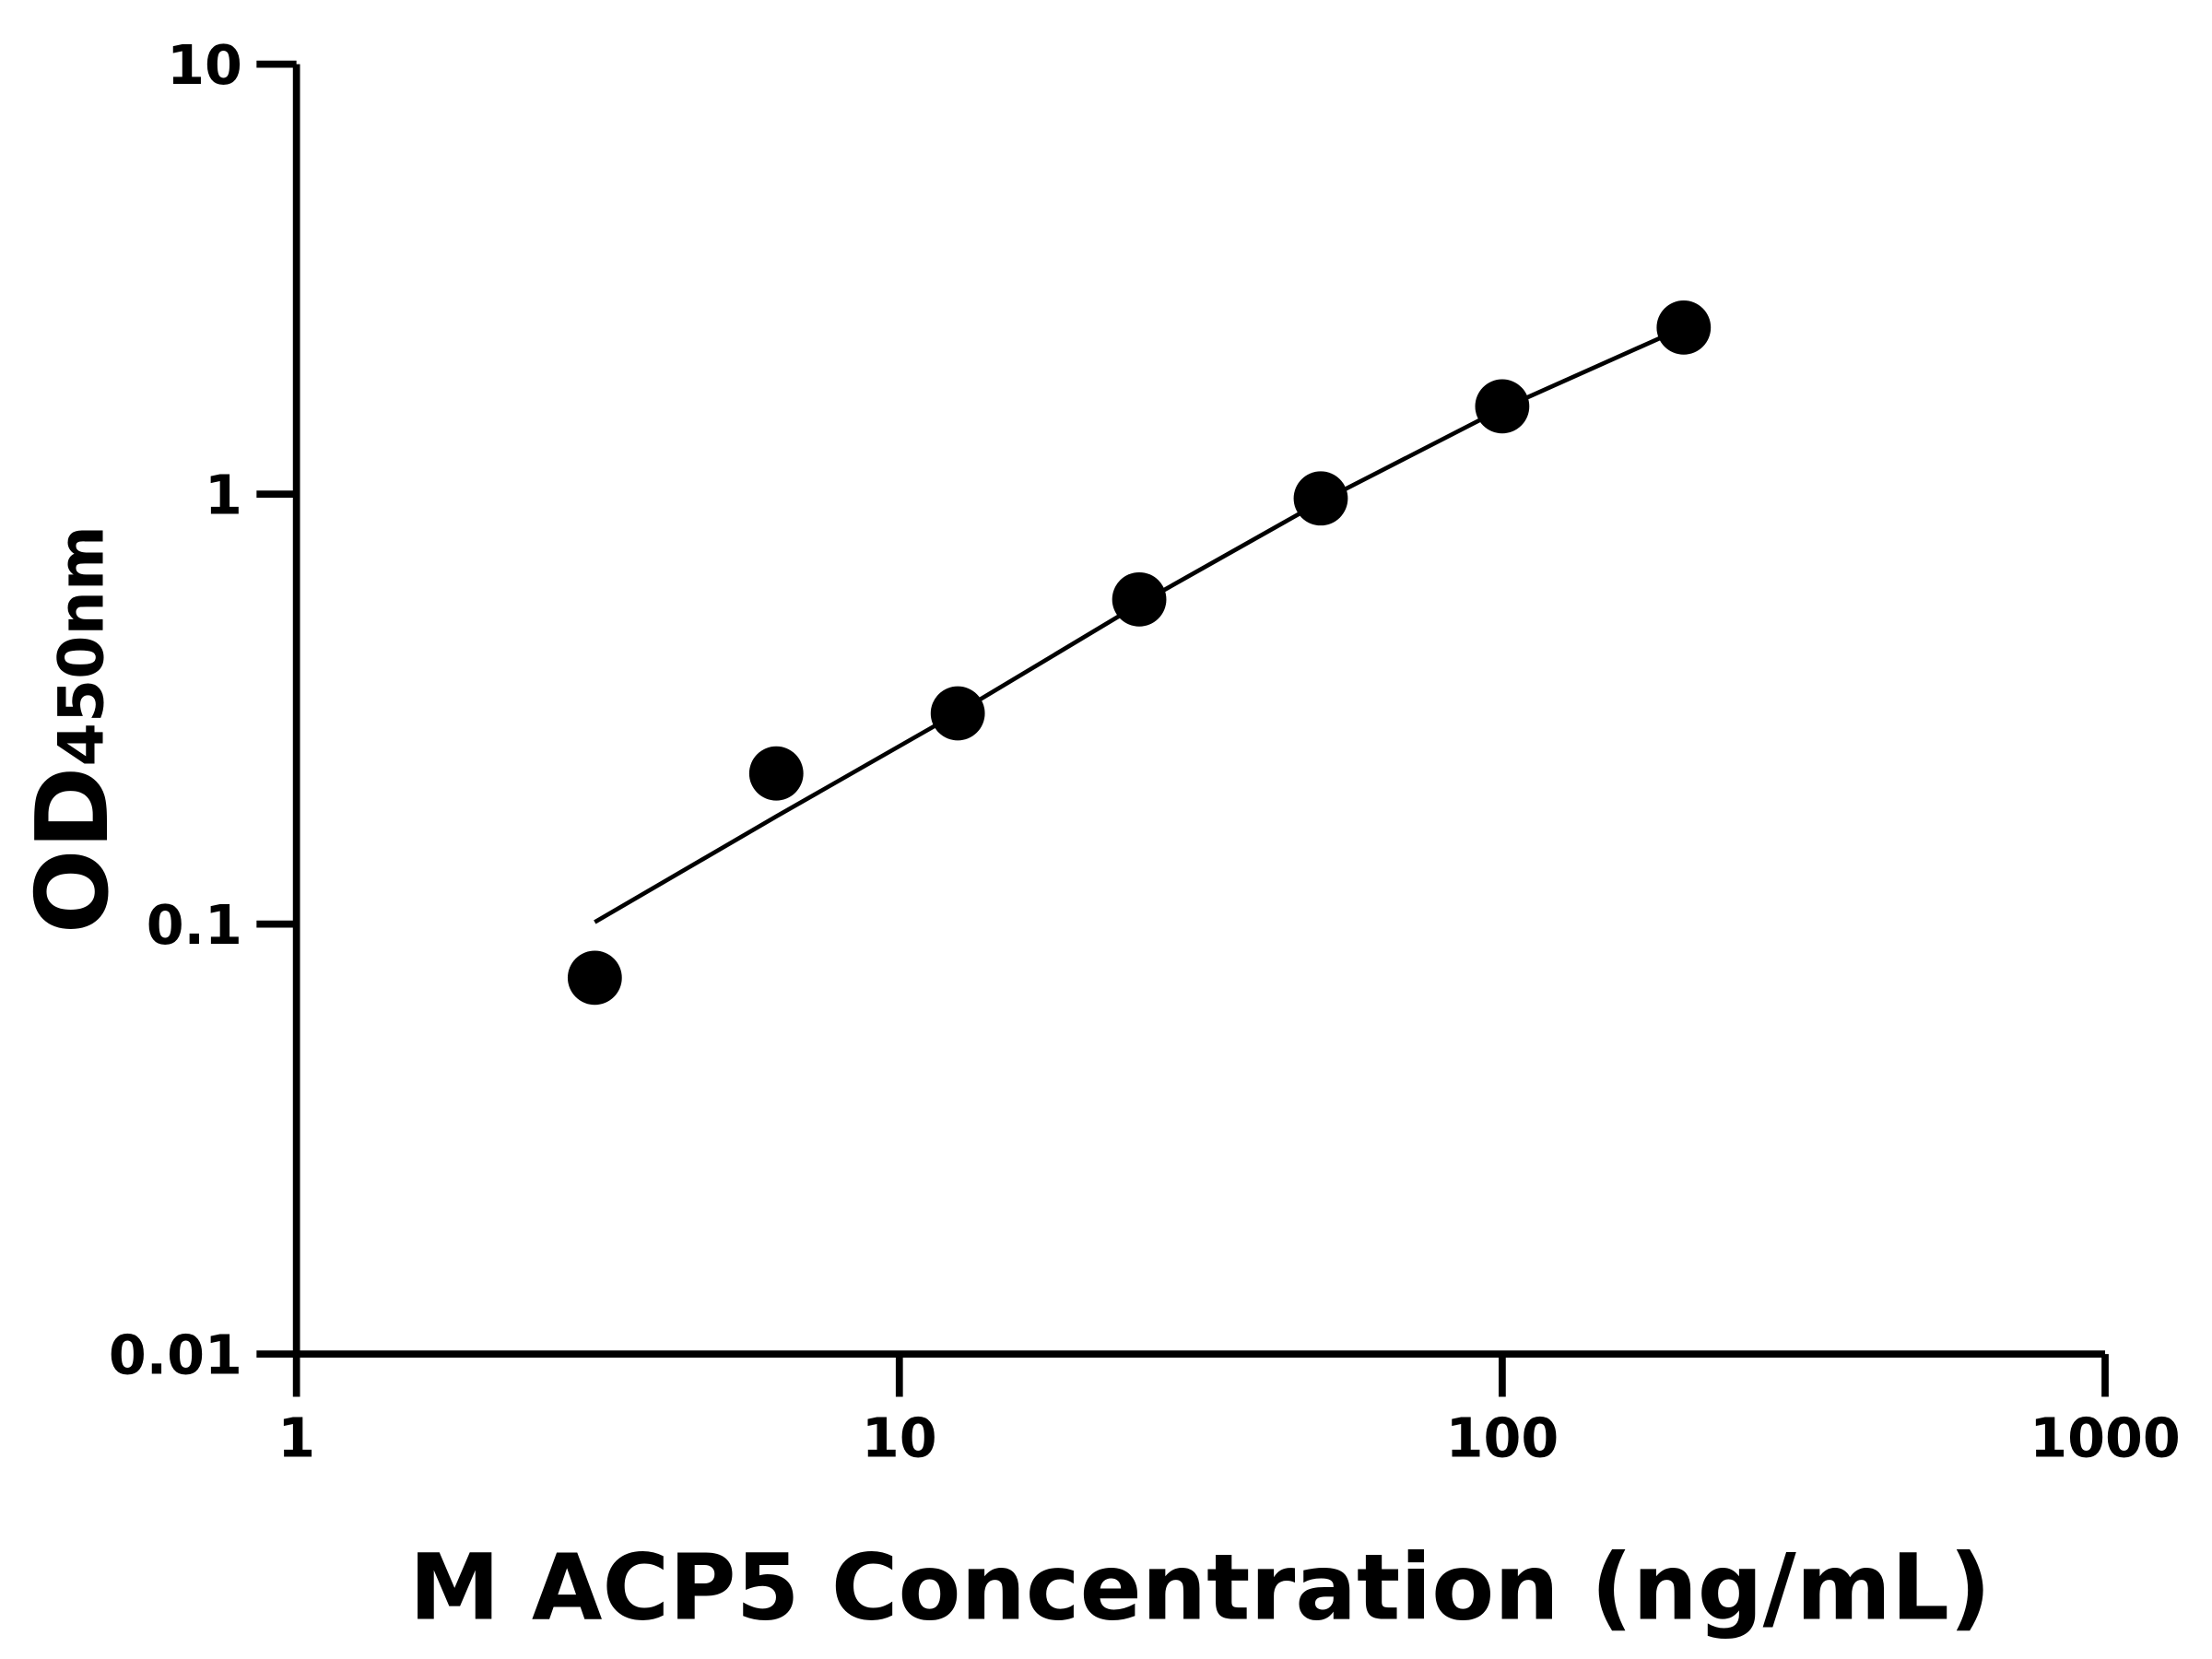 This screenshot has width=2212, height=1659. Describe the element at coordinates (175, 1355) in the screenshot. I see `y-tick-label: 0.01` at that location.